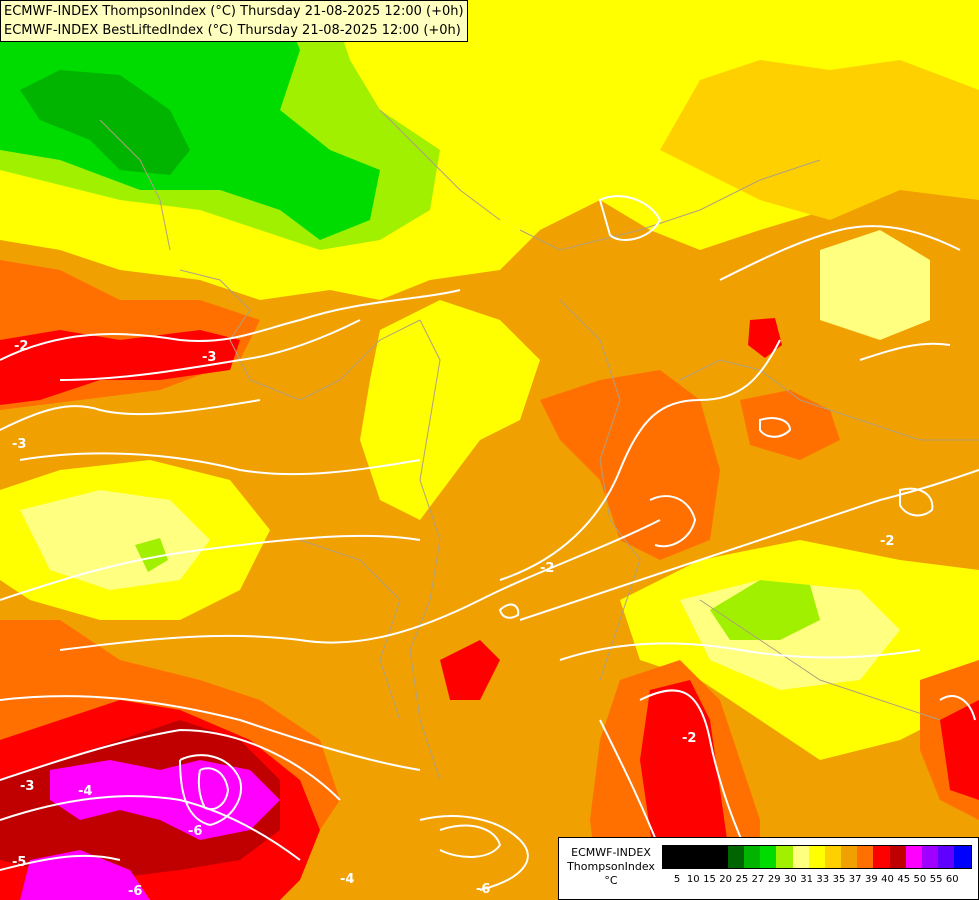 The height and width of the screenshot is (900, 979). Describe the element at coordinates (855, 879) in the screenshot. I see `legend-tick-label: 37` at that location.